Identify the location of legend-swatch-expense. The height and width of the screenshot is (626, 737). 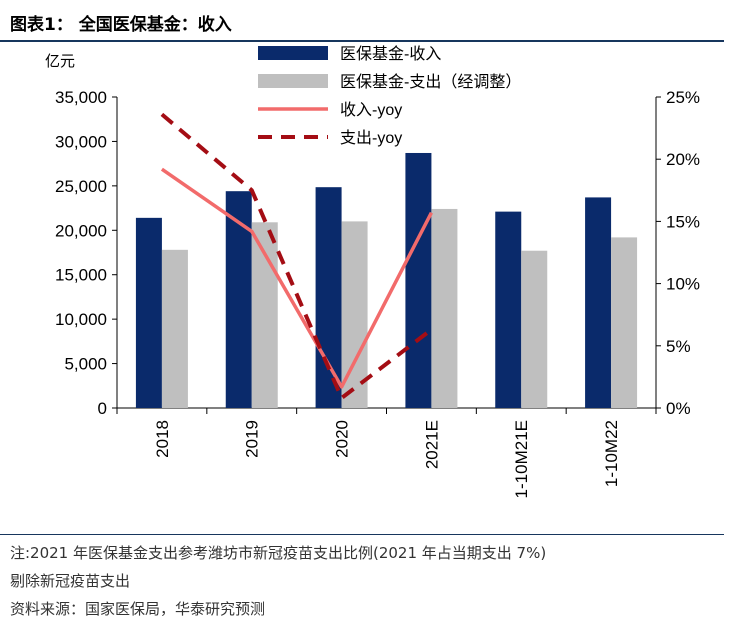
(293, 81).